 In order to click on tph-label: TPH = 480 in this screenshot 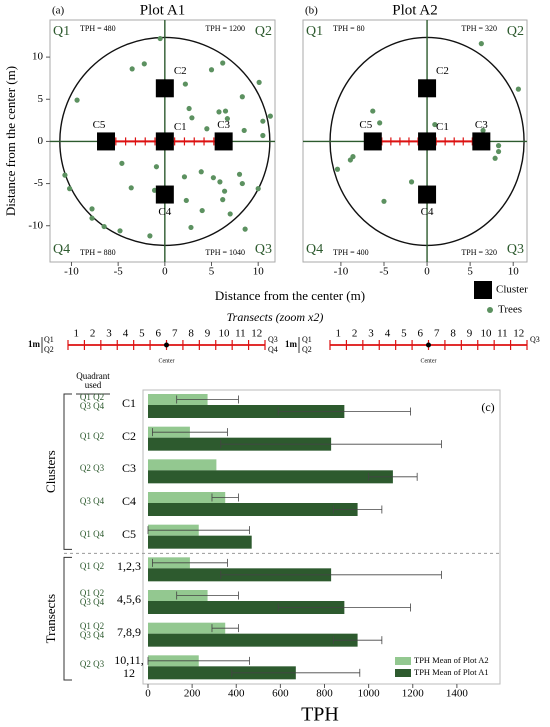, I will do `click(98, 28)`.